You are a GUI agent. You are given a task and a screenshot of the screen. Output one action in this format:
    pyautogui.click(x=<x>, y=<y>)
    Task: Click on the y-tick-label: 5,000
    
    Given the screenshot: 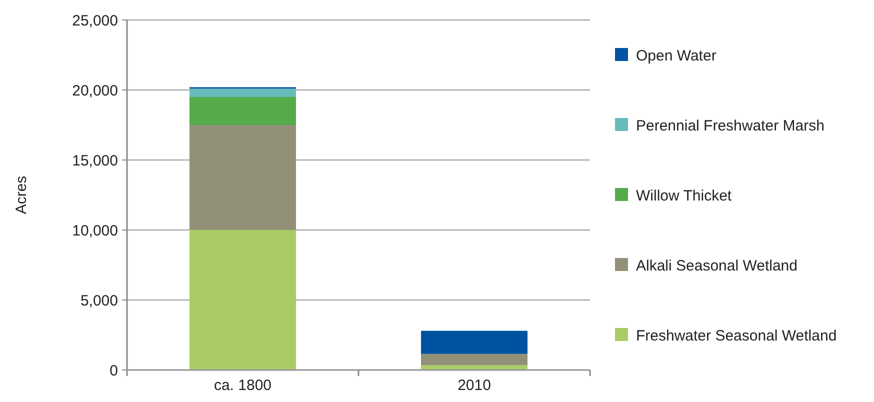 What is the action you would take?
    pyautogui.click(x=99, y=301)
    